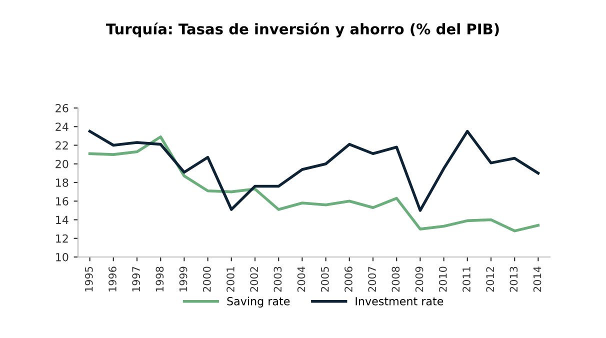  What do you see at coordinates (348, 279) in the screenshot?
I see `x-tick-label: 2006` at bounding box center [348, 279].